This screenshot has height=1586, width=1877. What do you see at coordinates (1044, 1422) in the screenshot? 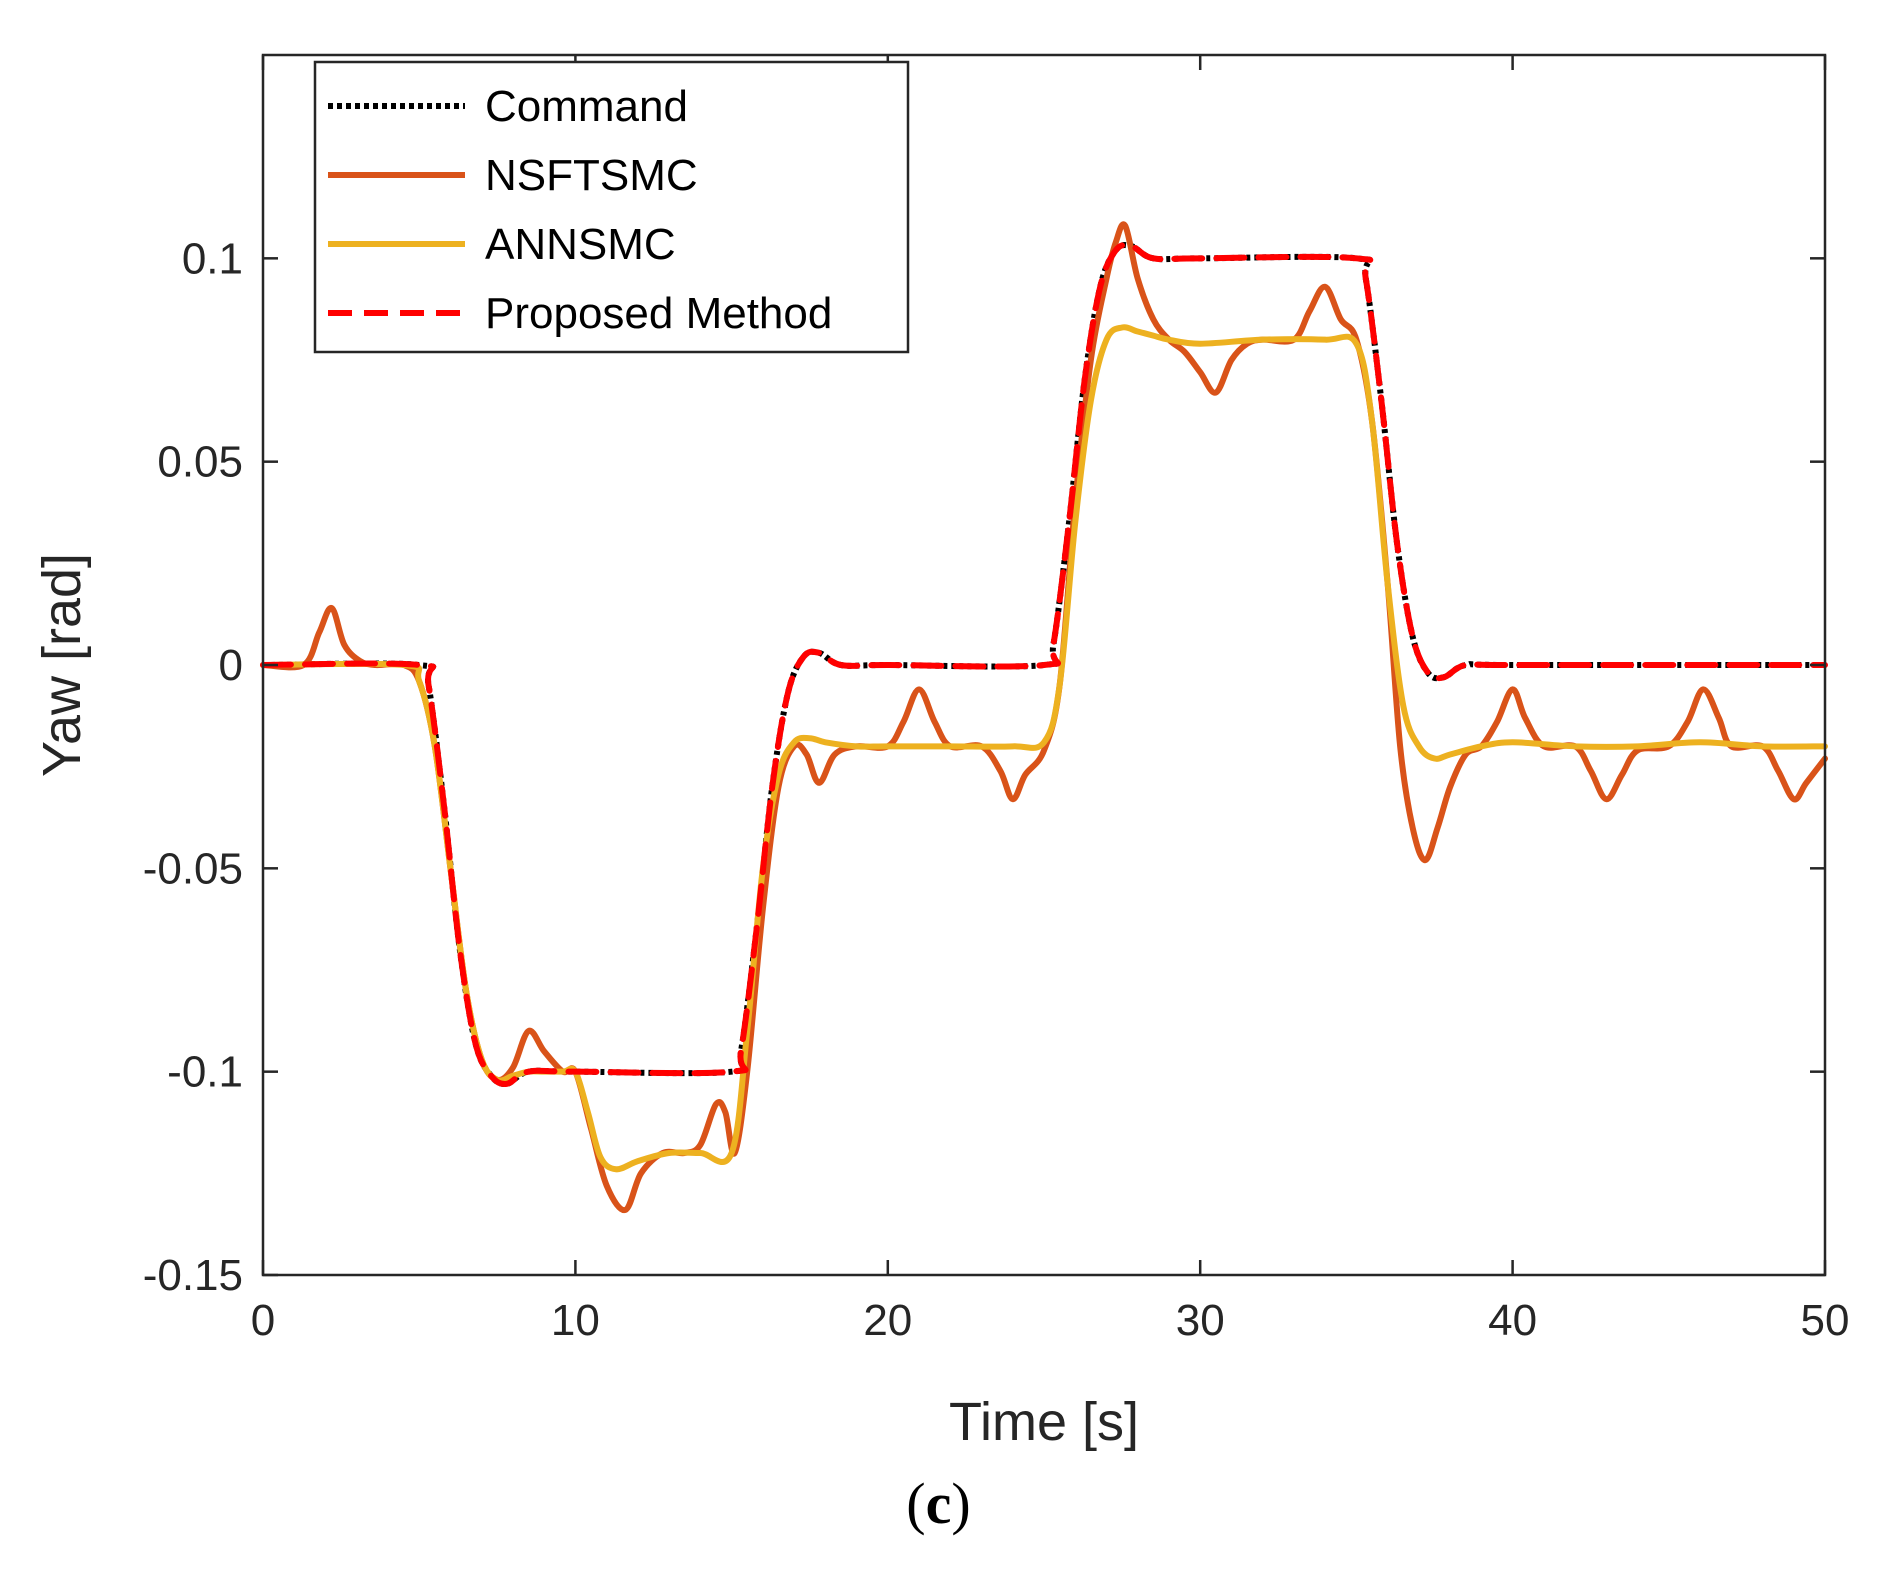
I see `x-axis-title: Time [s]` at bounding box center [1044, 1422].